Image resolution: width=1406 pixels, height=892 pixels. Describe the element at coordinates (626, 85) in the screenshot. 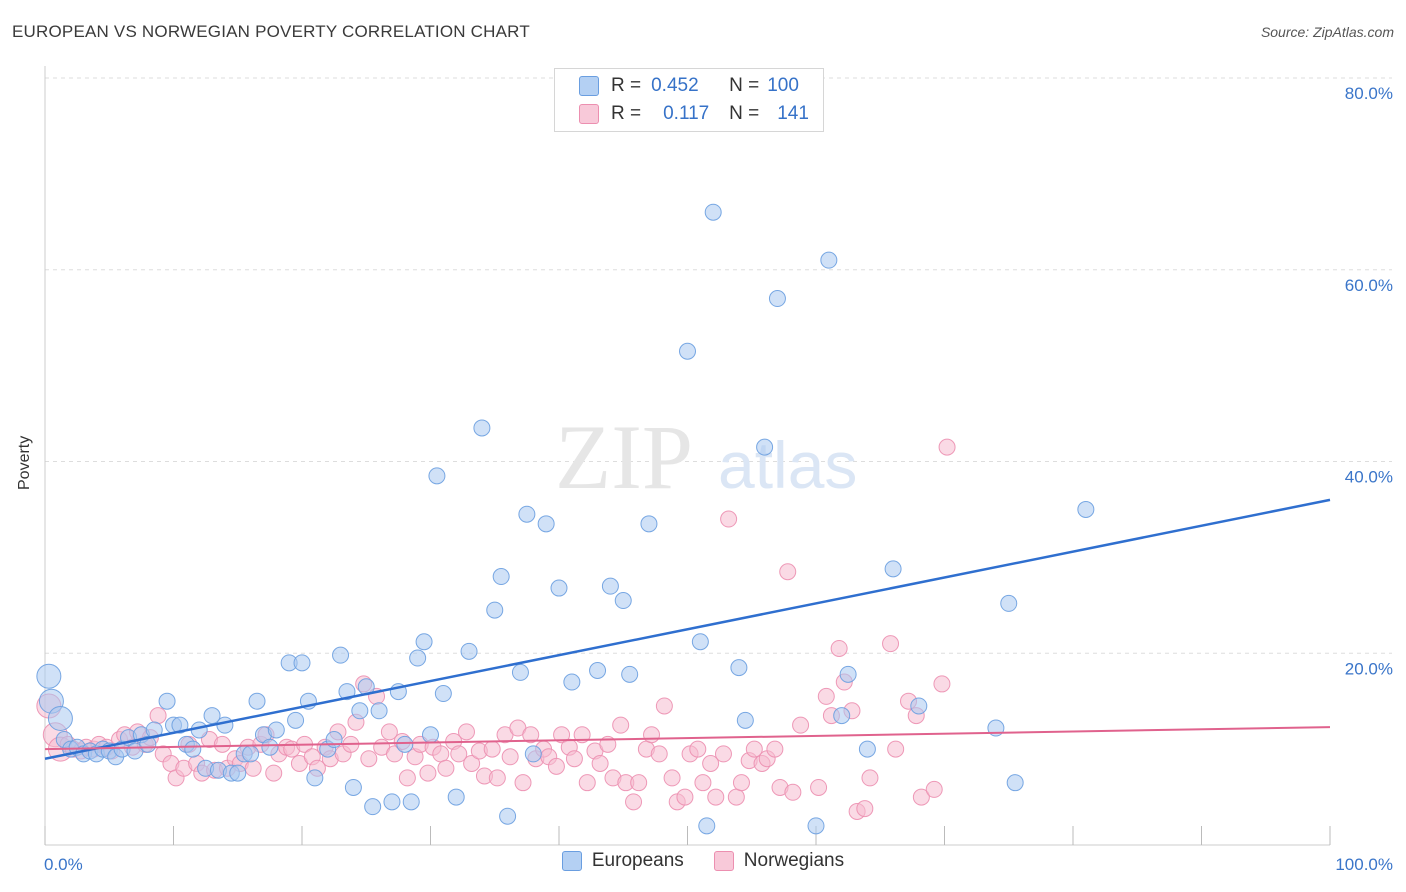

I see `legend-r-label: R =` at that location.